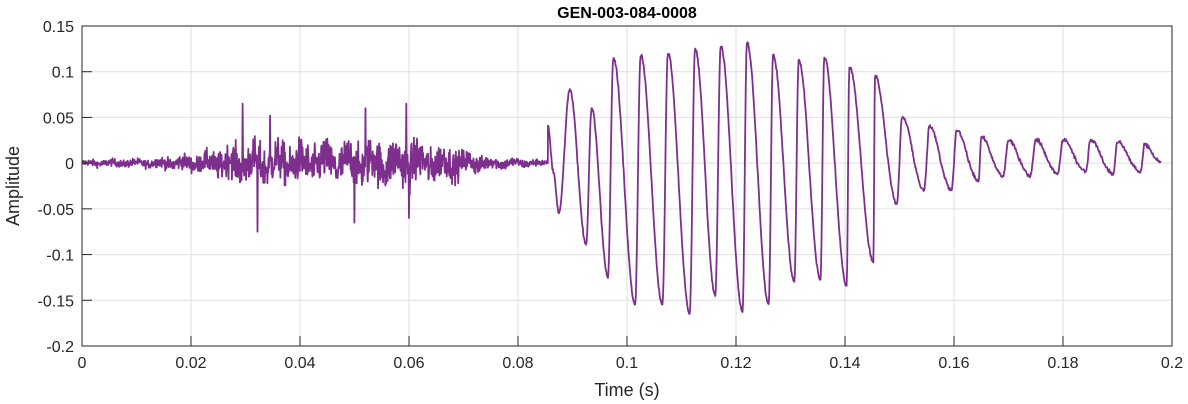 This screenshot has width=1188, height=404. I want to click on x-tick-label: 0, so click(82, 363).